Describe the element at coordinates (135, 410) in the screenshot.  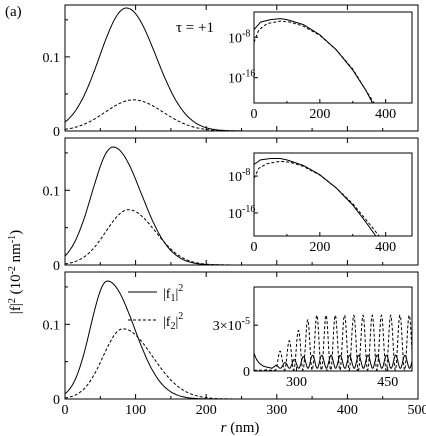
I see `x-tick-label: 100` at that location.